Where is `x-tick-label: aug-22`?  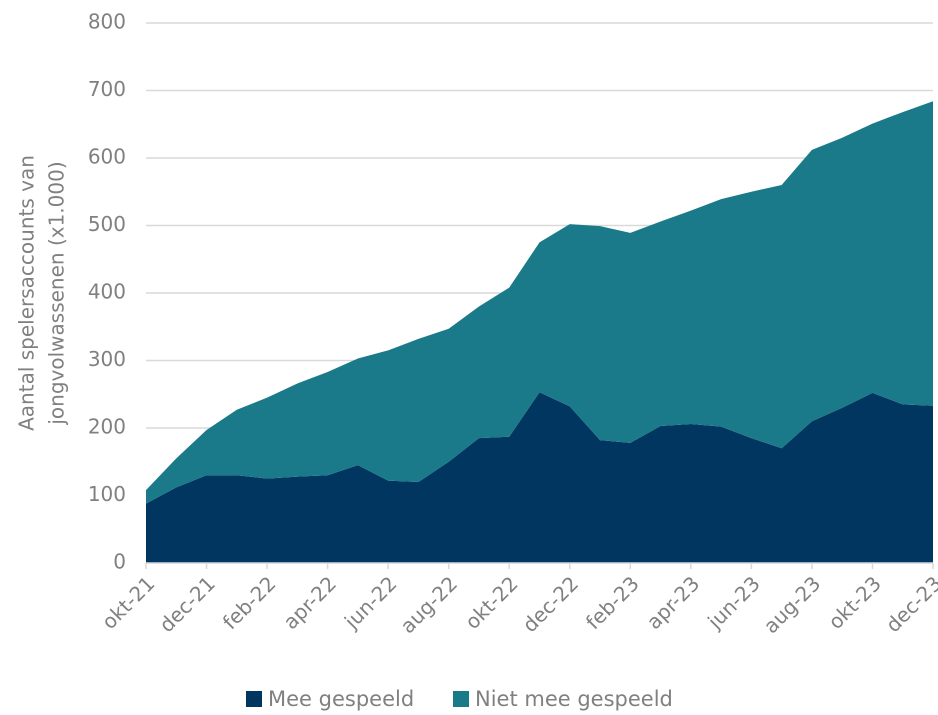 x-tick-label: aug-22 is located at coordinates (428, 604).